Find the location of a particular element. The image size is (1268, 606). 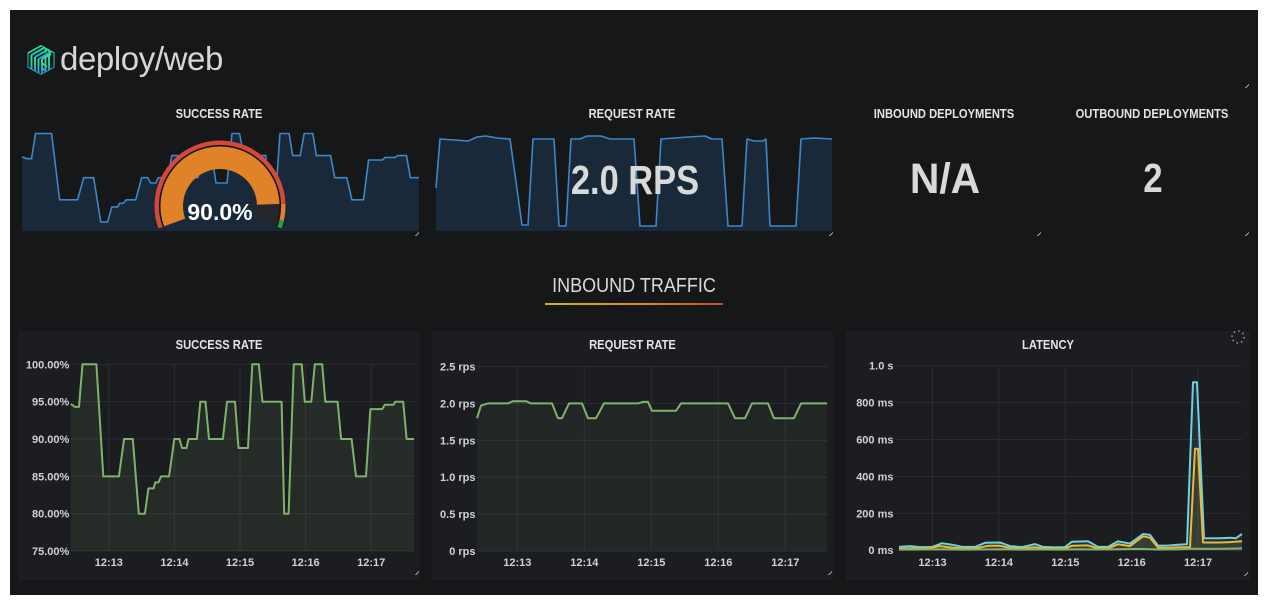

svg-text: 75.00% is located at coordinates (51, 552).